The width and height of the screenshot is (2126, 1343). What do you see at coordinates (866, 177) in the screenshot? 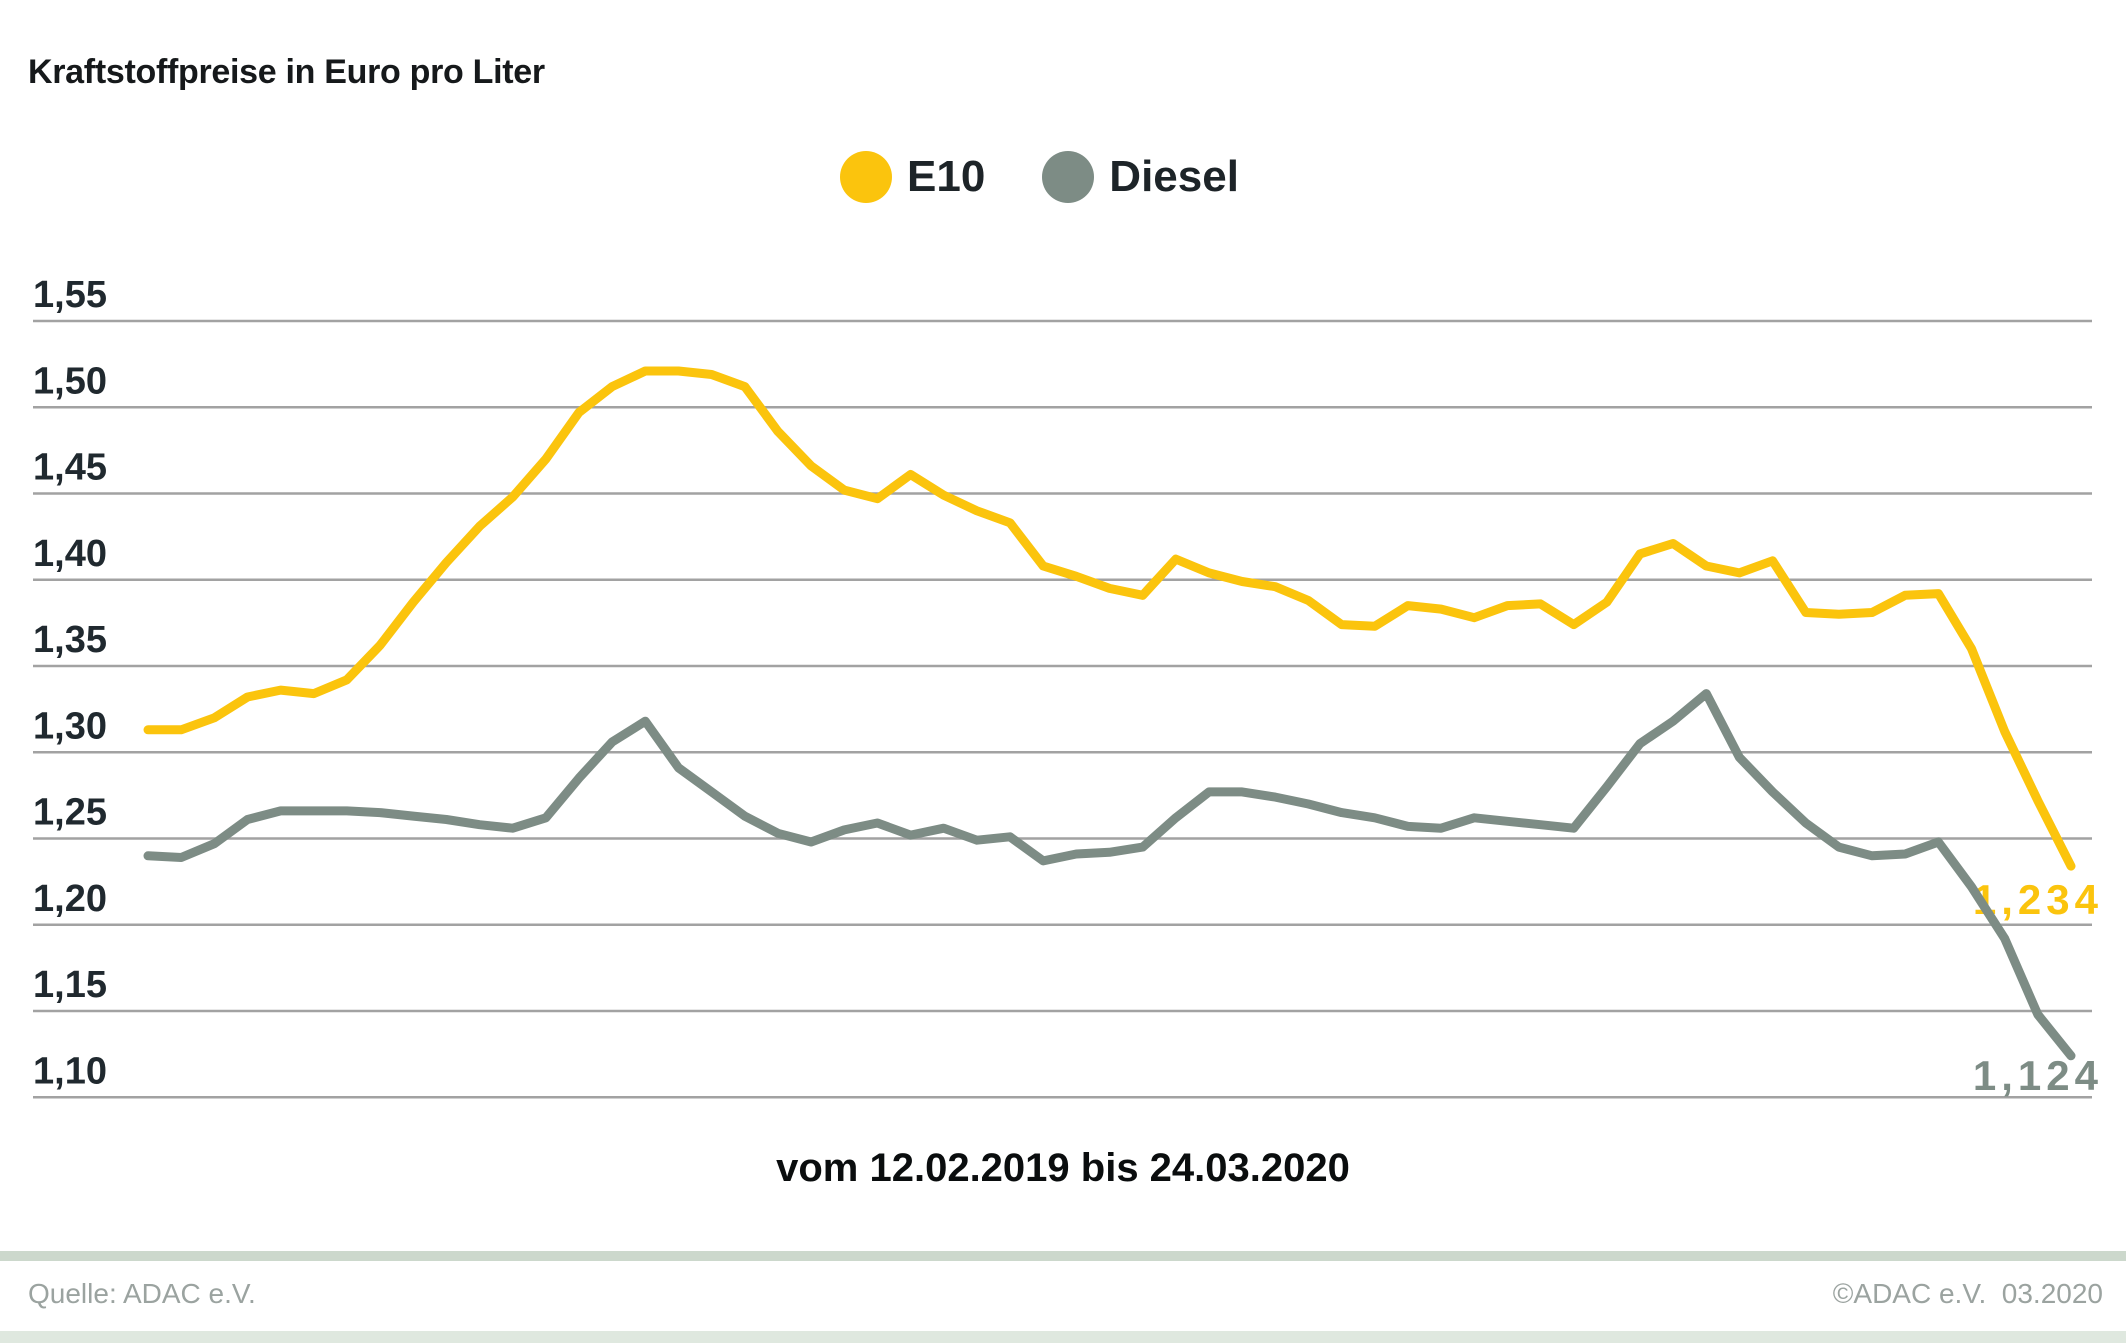
I see `e10-legend-dot-icon` at bounding box center [866, 177].